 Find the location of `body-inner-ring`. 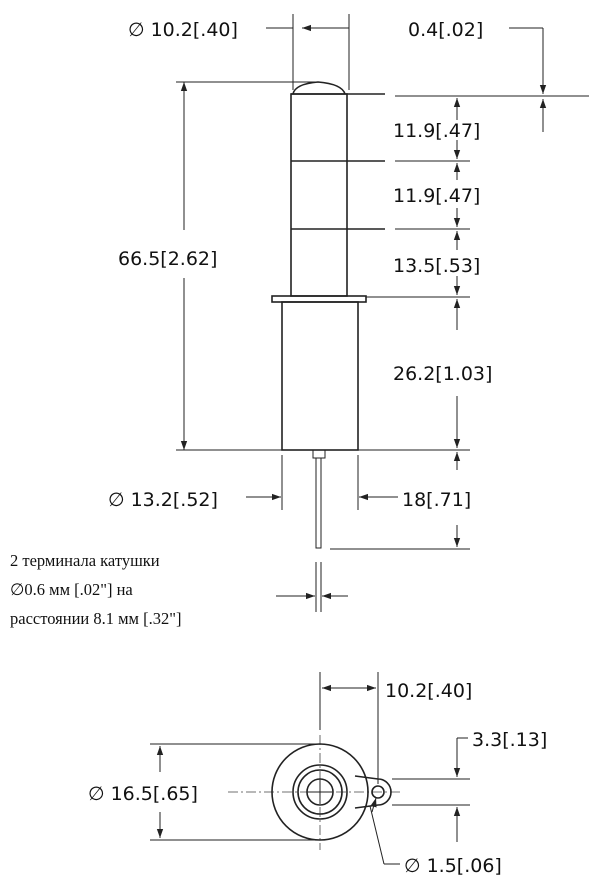

body-inner-ring is located at coordinates (320, 792).